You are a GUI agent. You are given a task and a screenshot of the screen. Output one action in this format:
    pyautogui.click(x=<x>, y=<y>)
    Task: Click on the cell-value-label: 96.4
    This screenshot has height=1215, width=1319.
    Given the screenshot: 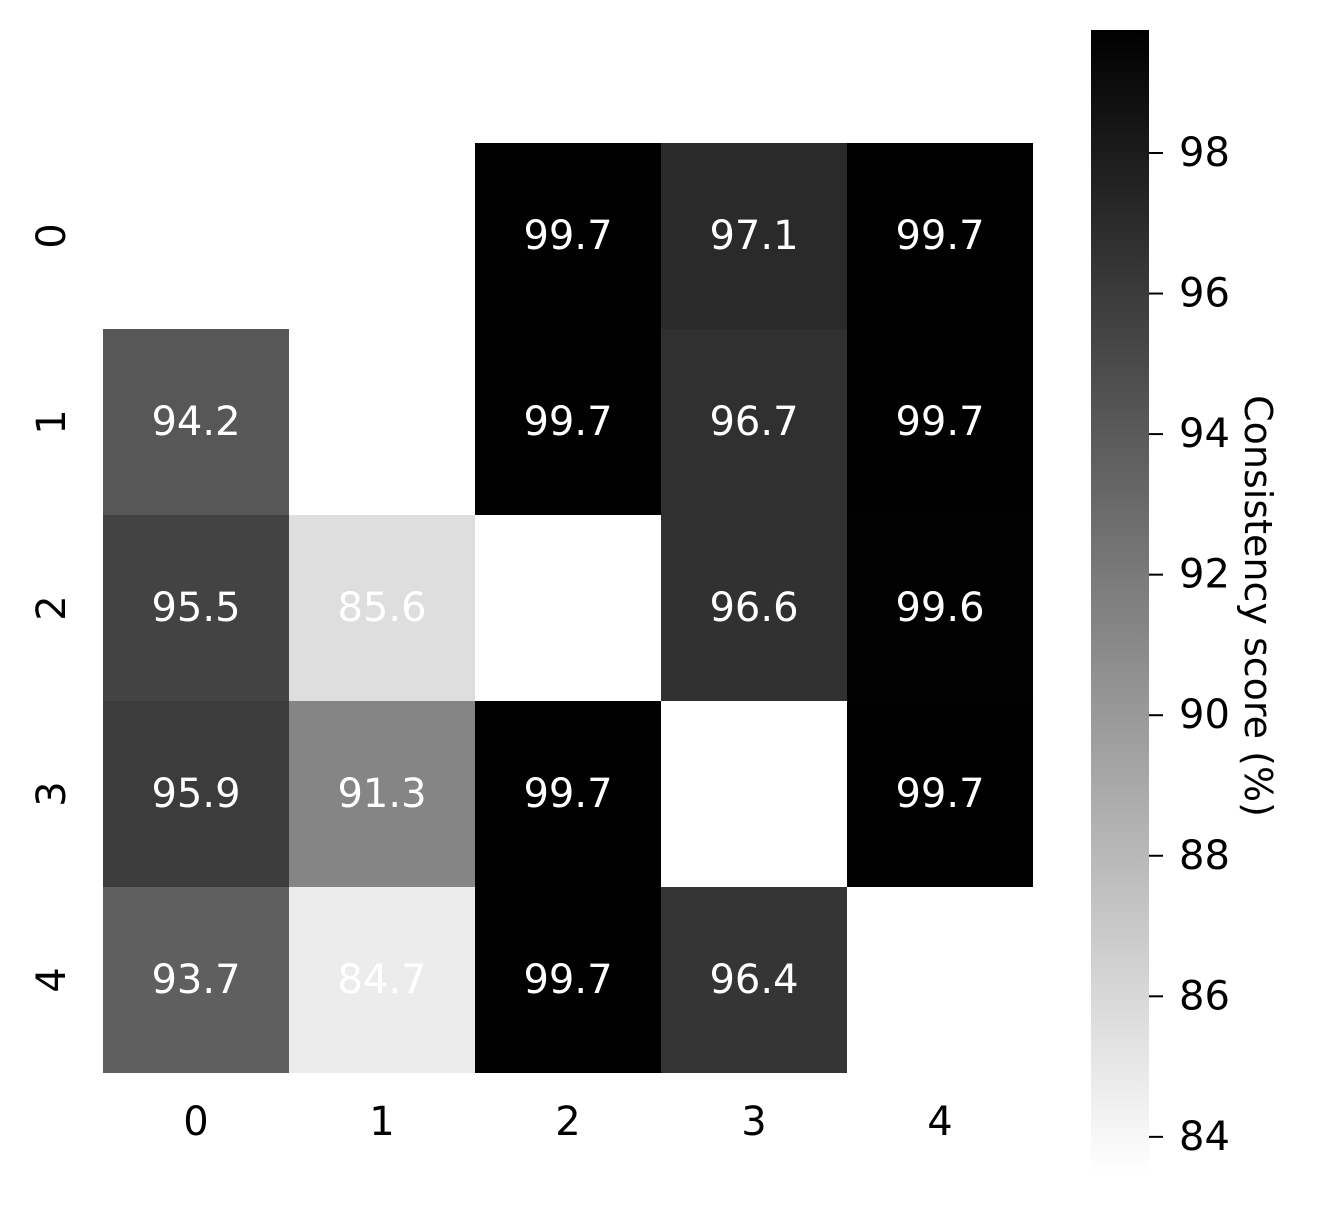 What is the action you would take?
    pyautogui.click(x=753, y=980)
    